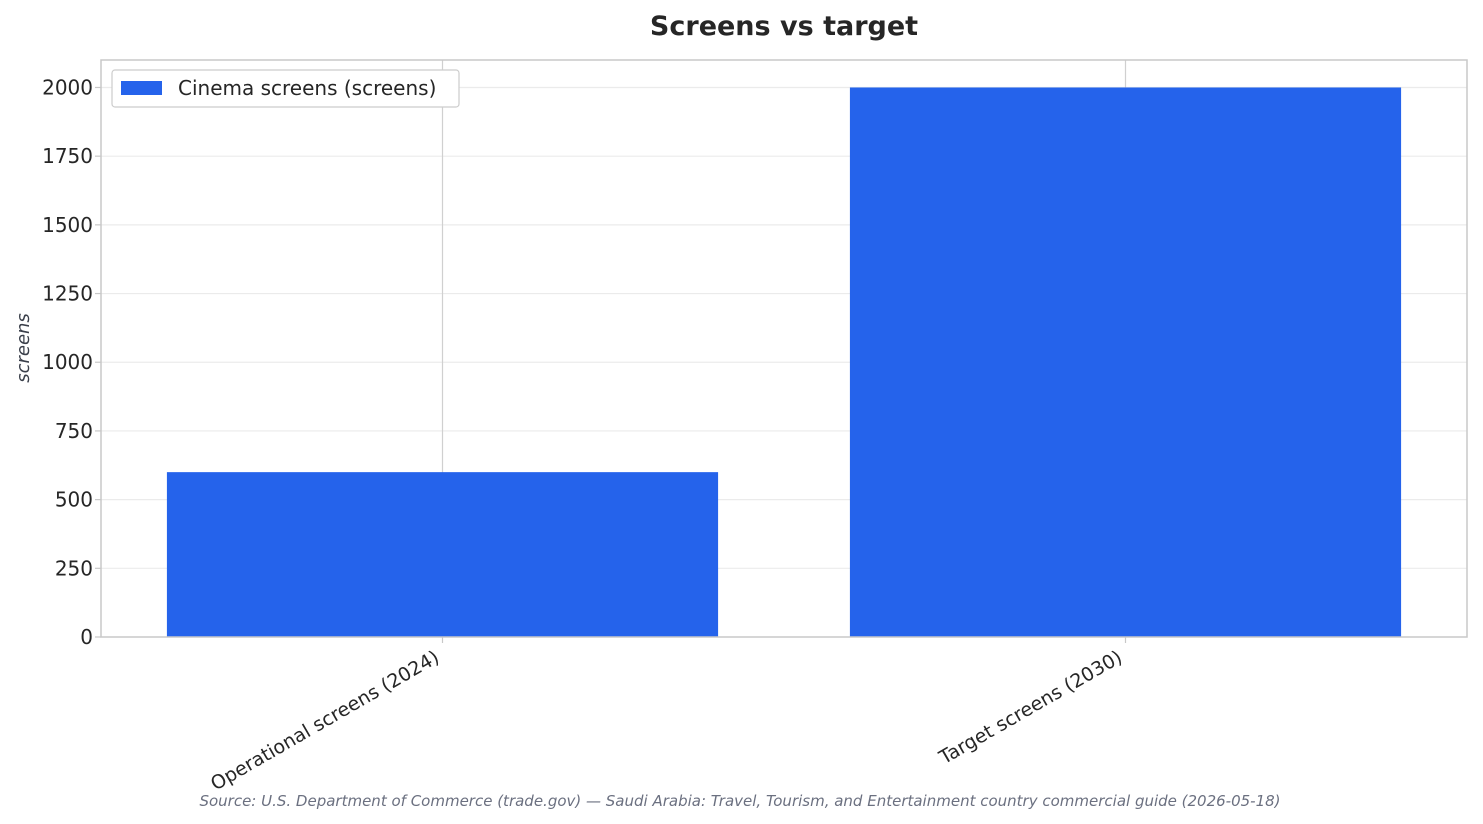  Describe the element at coordinates (67, 156) in the screenshot. I see `y-tick-label: 1750` at that location.